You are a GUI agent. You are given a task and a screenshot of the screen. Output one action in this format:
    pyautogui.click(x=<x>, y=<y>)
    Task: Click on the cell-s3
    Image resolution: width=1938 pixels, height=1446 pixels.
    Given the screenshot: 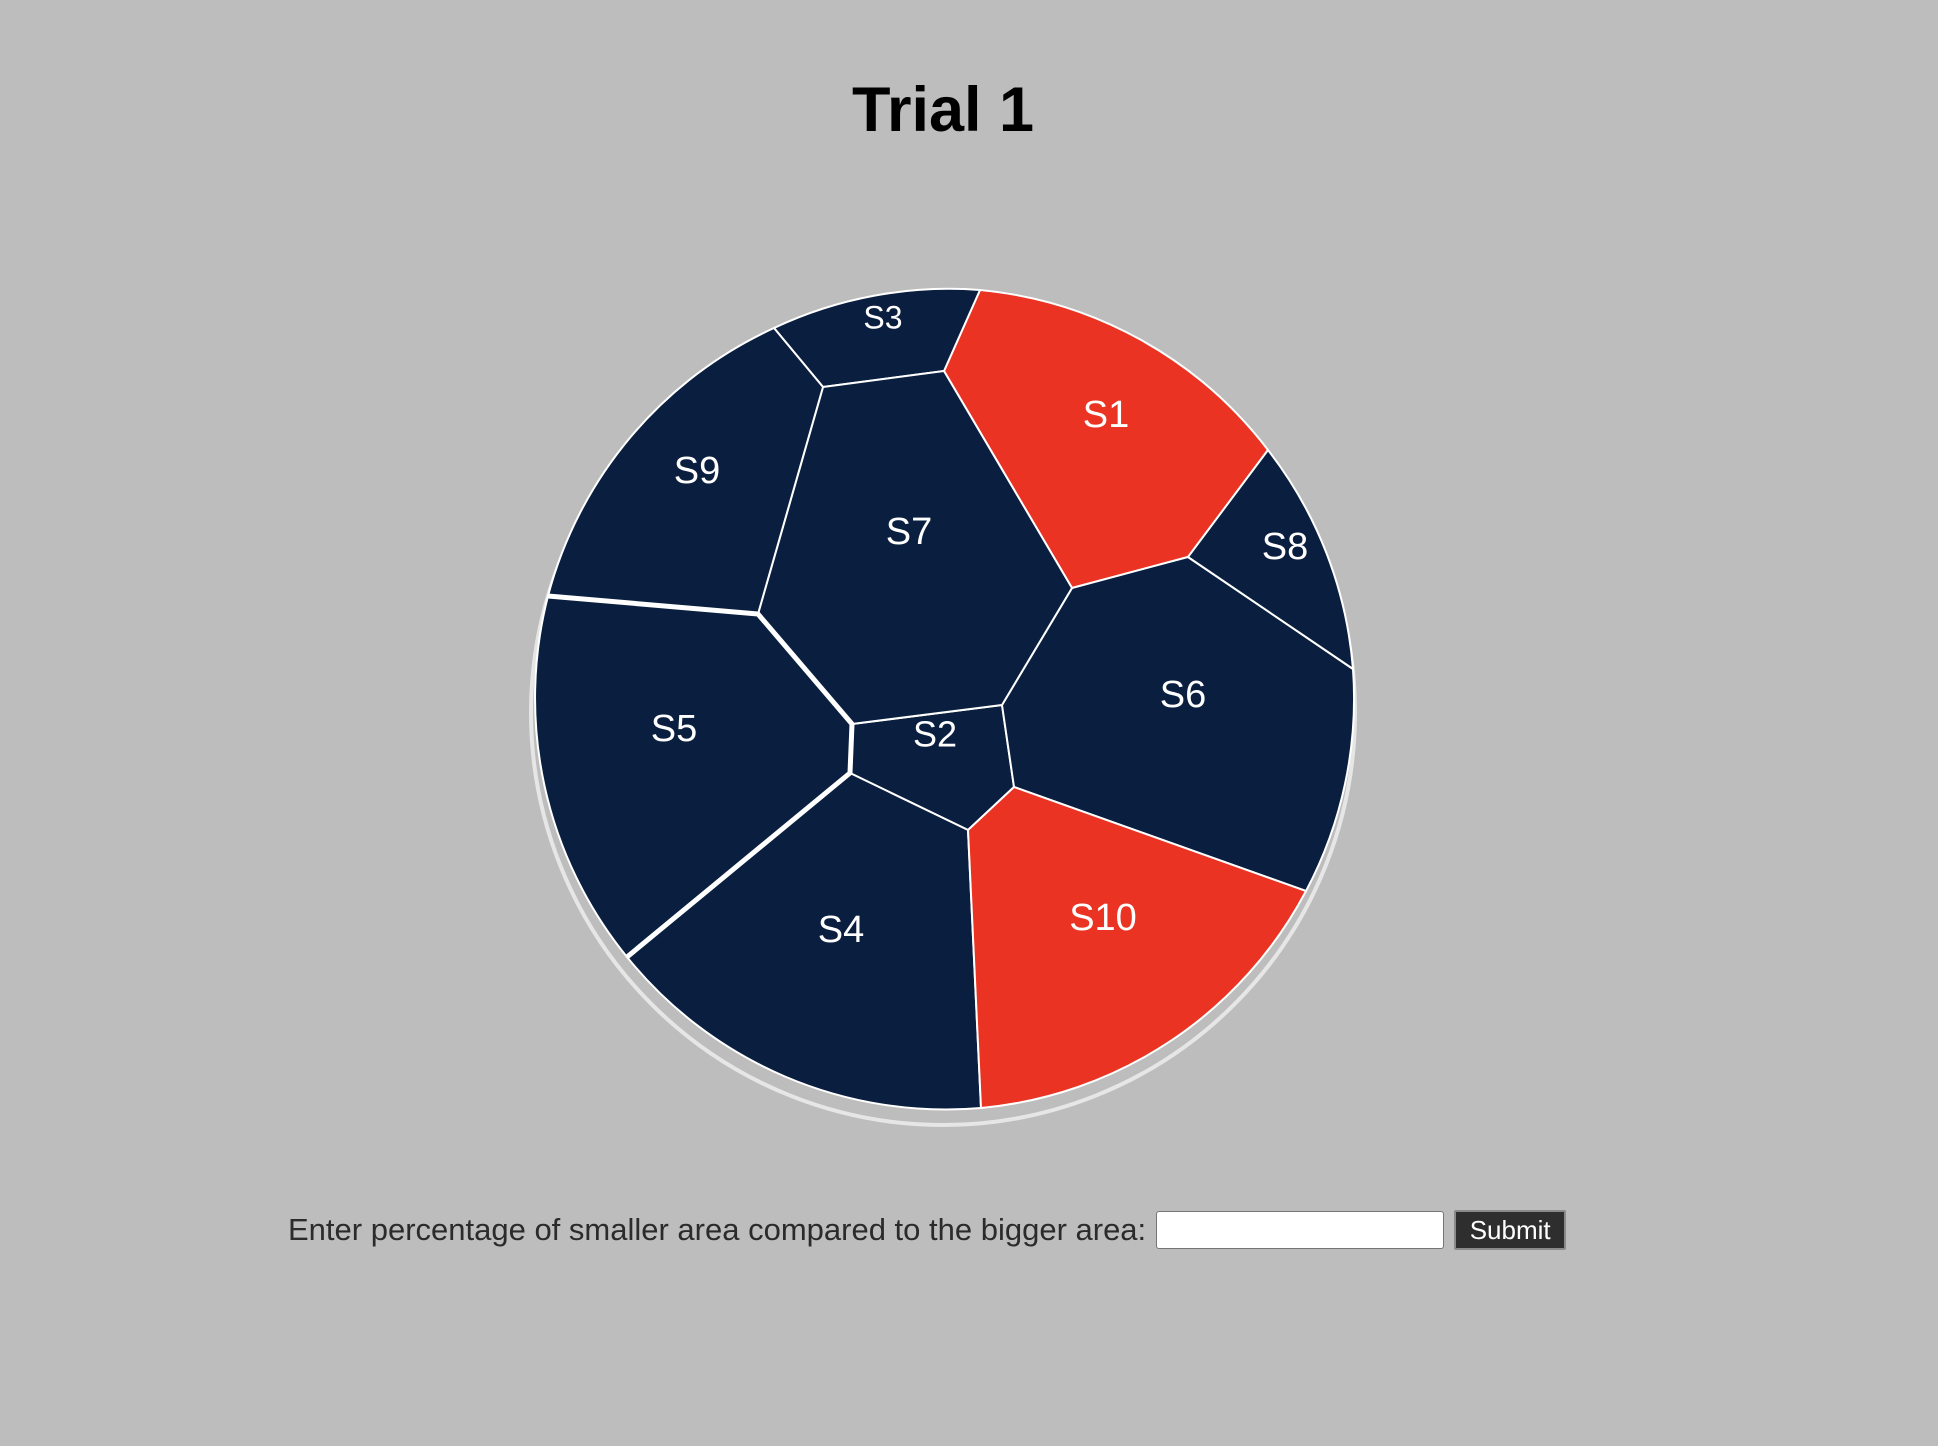 What is the action you would take?
    pyautogui.click(x=877, y=337)
    